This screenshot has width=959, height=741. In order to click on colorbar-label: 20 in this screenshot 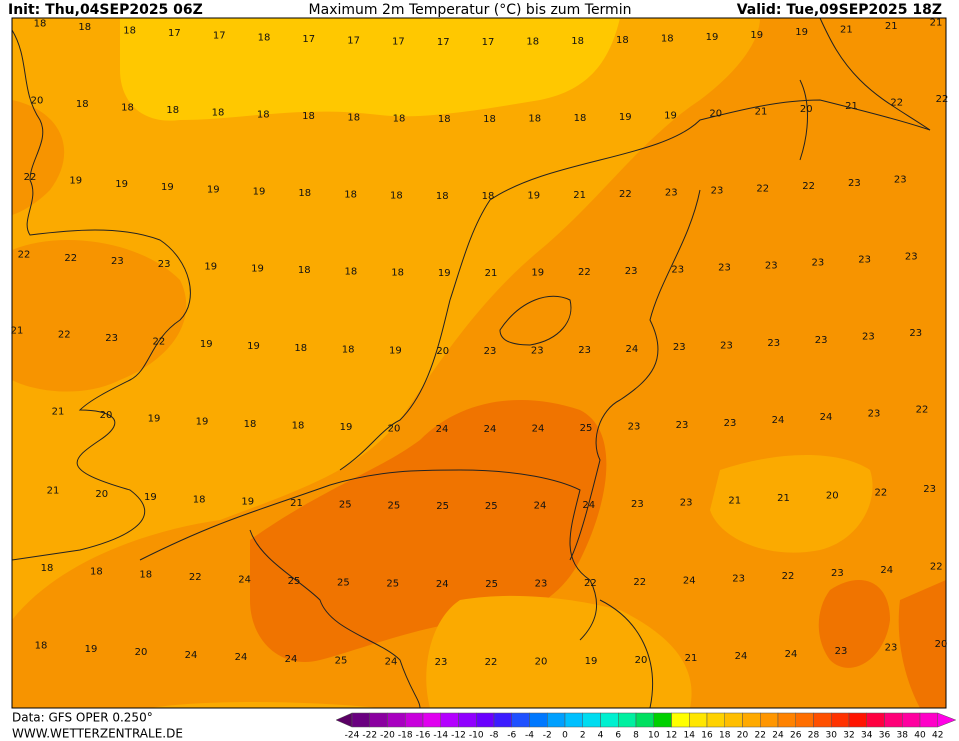, I will do `click(743, 736)`.